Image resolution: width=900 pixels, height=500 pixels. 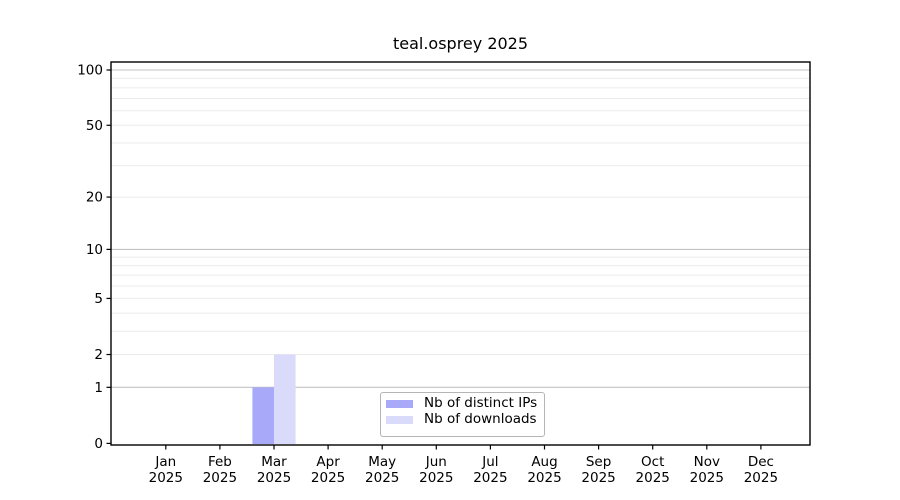 What do you see at coordinates (761, 478) in the screenshot?
I see `x-tick-sublabel-dec: 2025` at bounding box center [761, 478].